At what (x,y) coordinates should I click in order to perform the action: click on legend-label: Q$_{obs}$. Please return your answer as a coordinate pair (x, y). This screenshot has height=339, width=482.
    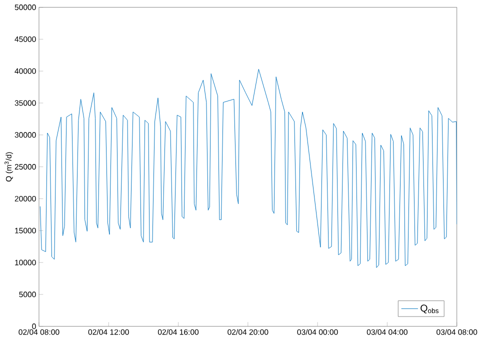
    Looking at the image, I should click on (429, 309).